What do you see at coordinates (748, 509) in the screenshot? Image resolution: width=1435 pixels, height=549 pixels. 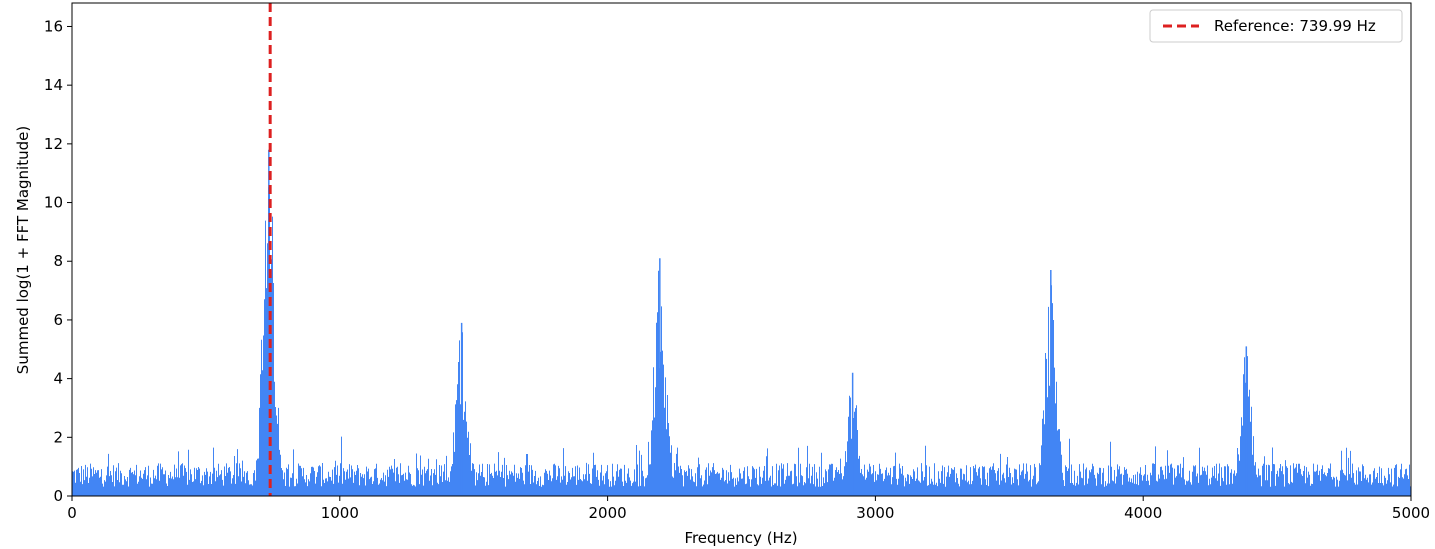 I see `x-axis-ticks: 0 1000 2000 3000 4000 5000` at bounding box center [748, 509].